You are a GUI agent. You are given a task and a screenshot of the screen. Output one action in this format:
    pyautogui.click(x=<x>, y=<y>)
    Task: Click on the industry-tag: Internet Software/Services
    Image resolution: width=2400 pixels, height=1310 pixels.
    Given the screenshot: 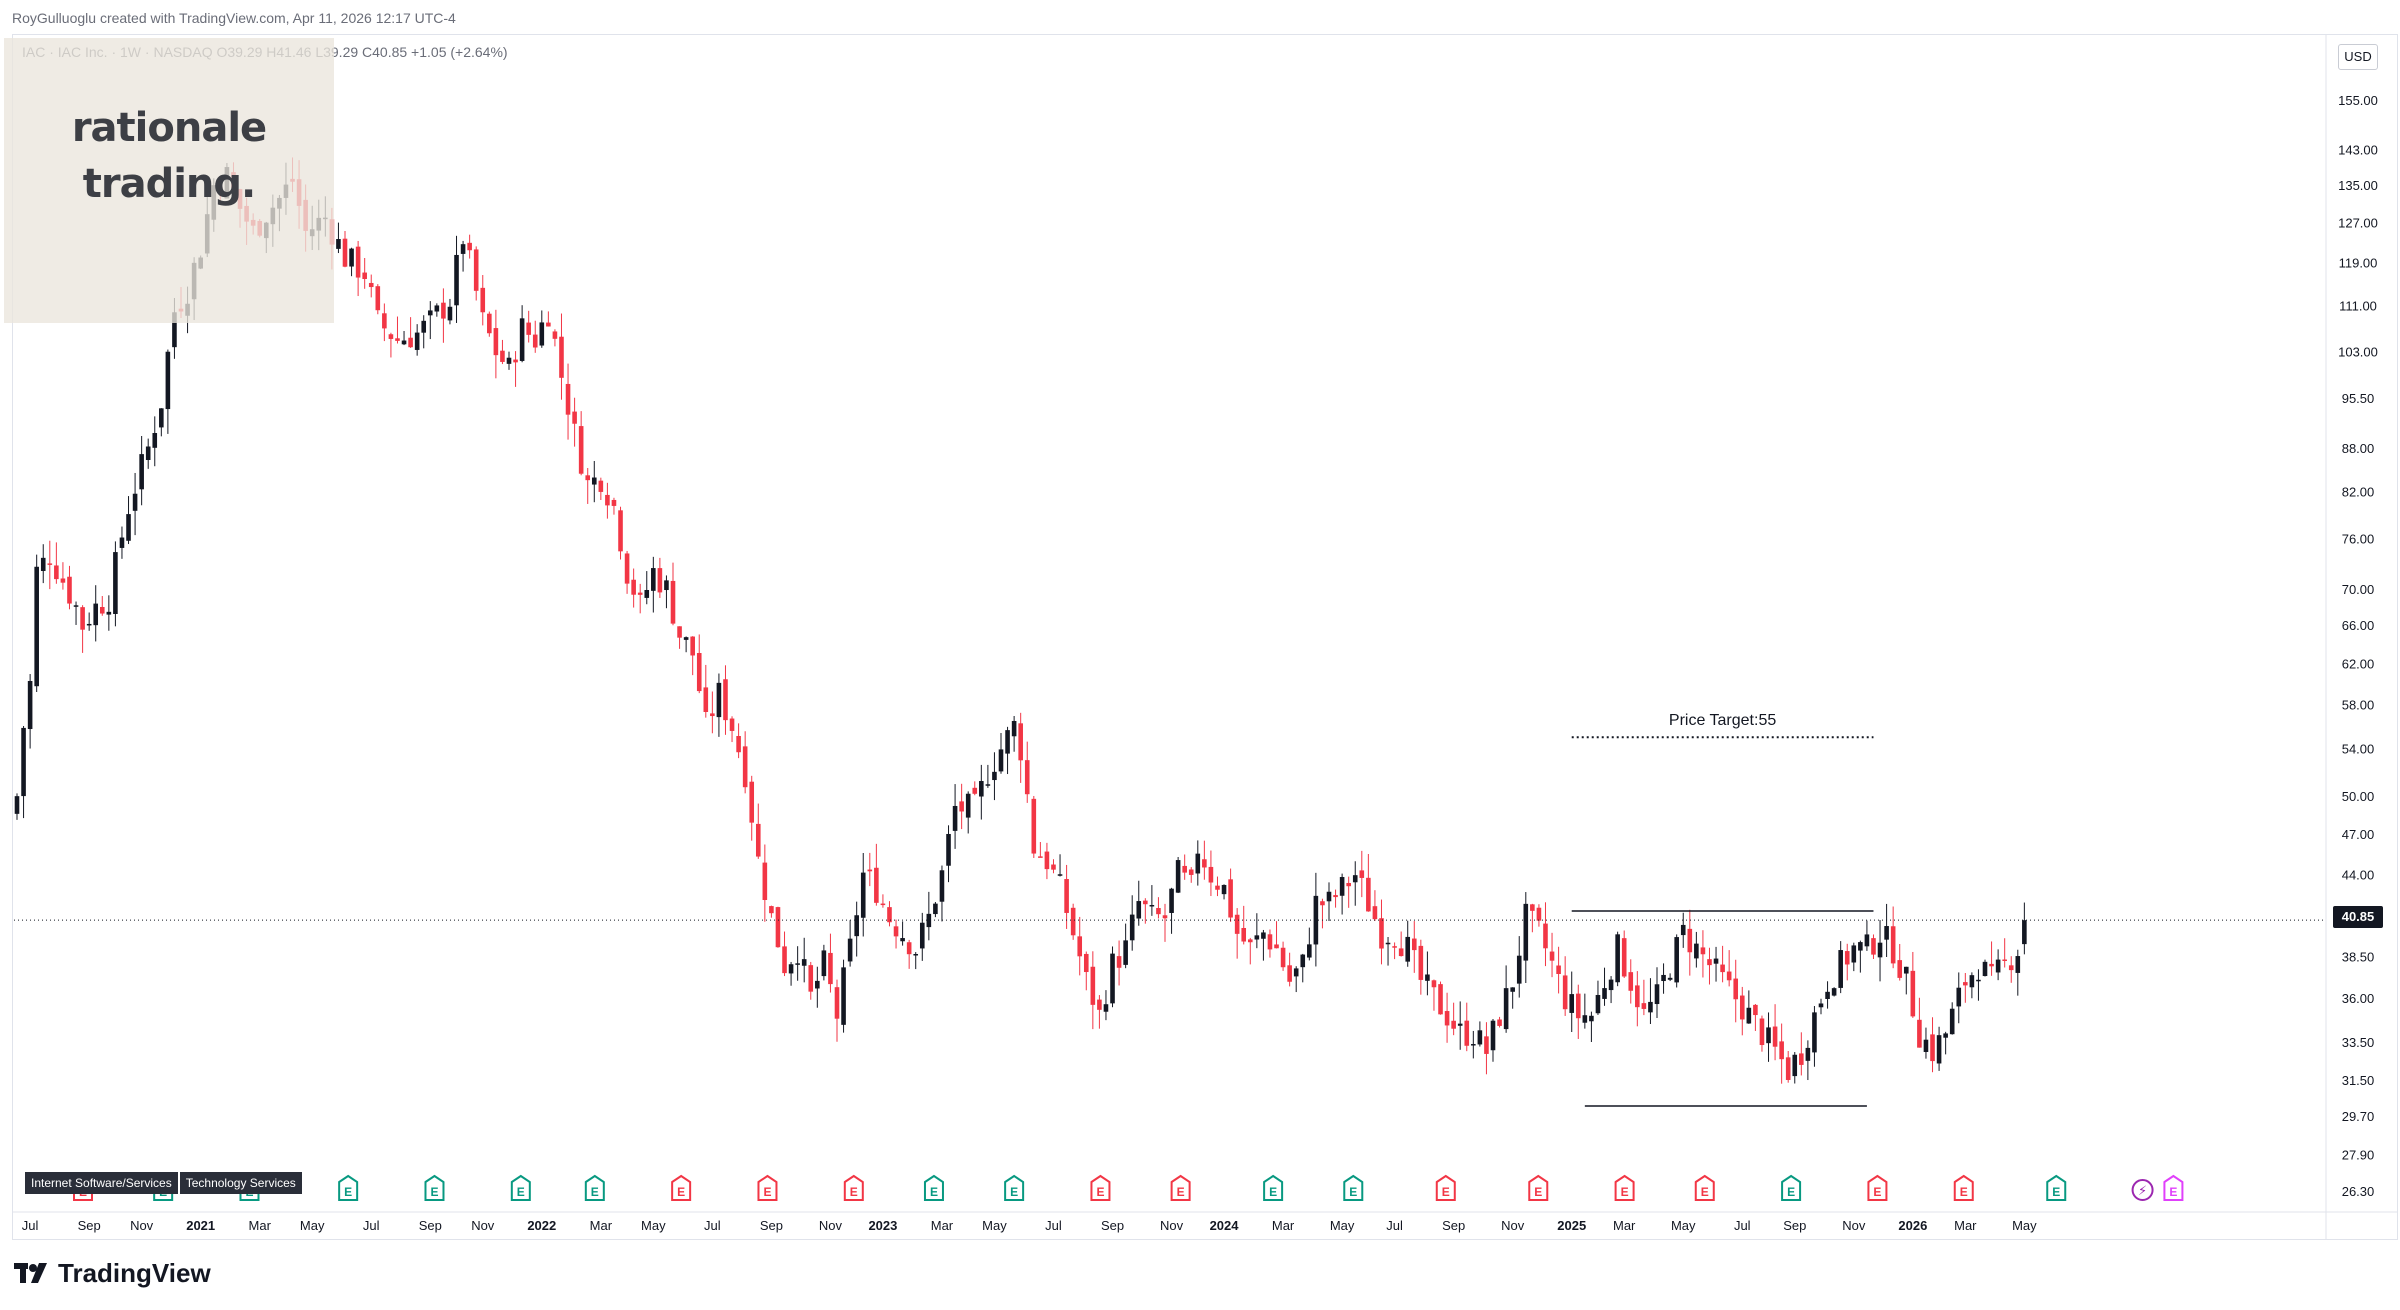 What is the action you would take?
    pyautogui.click(x=101, y=1183)
    